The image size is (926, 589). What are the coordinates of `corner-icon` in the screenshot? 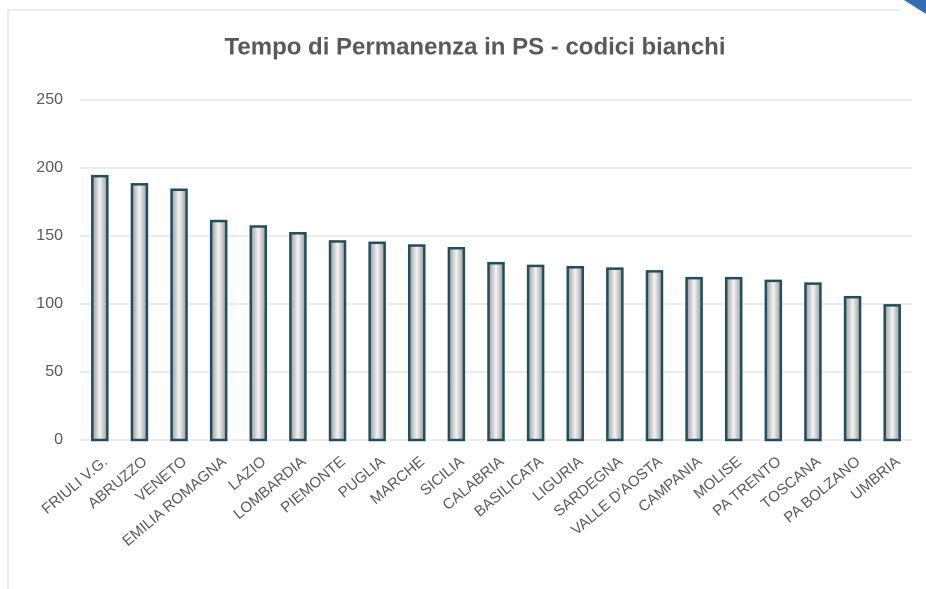 It's located at (915, 7).